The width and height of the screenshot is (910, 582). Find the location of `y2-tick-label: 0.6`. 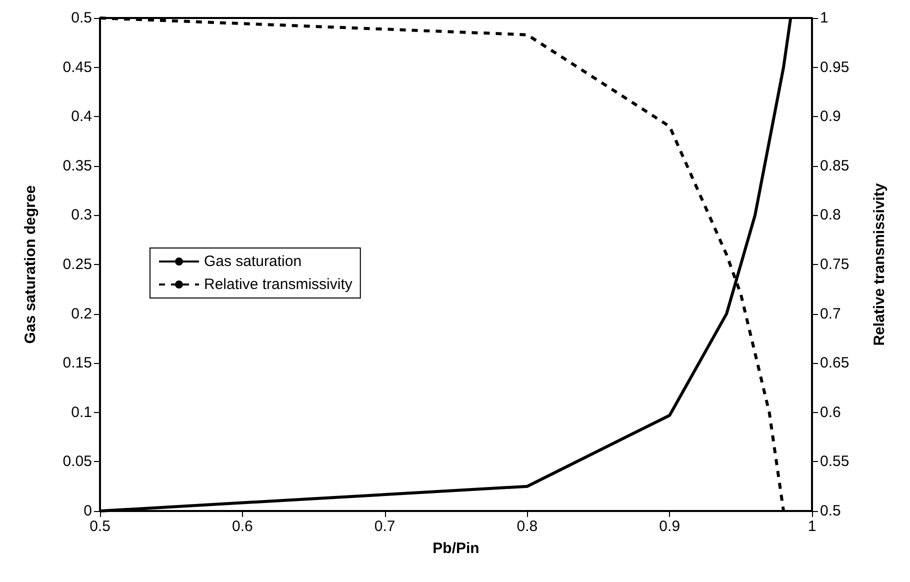

y2-tick-label: 0.6 is located at coordinates (830, 412).